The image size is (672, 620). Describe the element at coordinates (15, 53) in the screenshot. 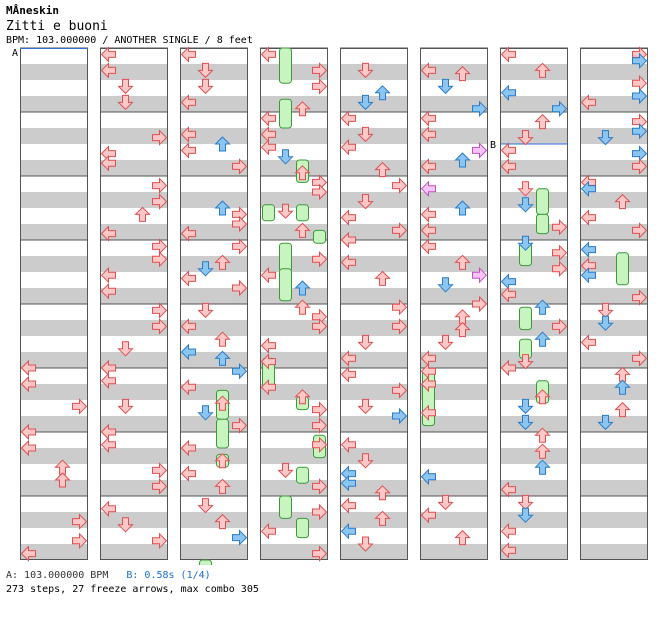

I see `marker-a: A` at that location.